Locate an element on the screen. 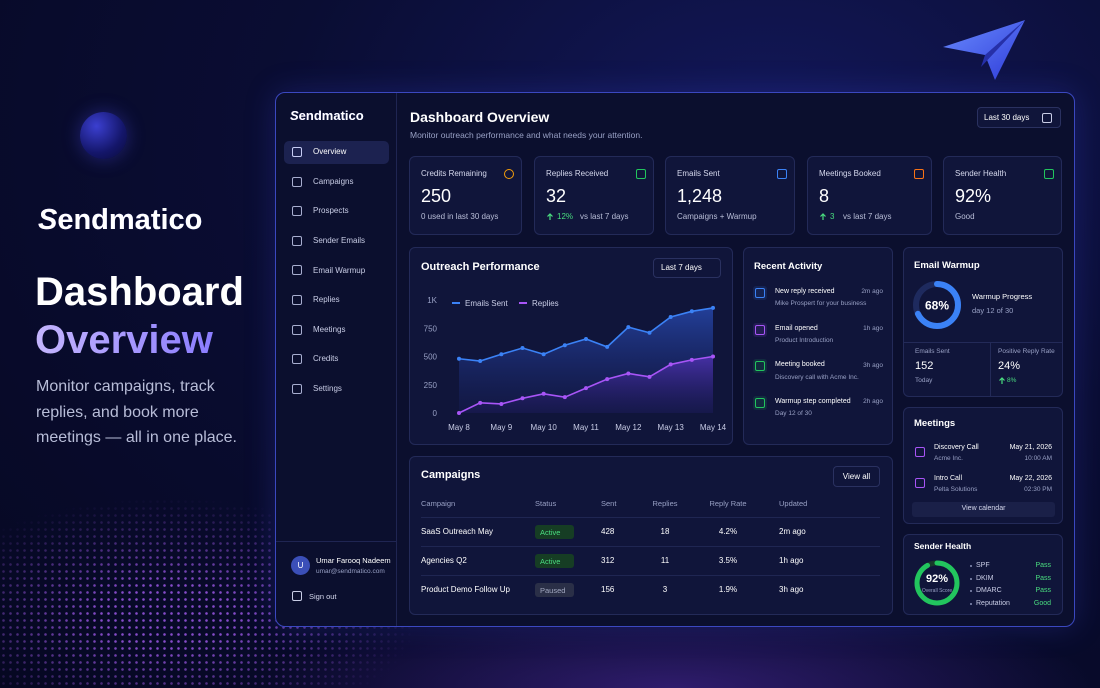 Image resolution: width=1100 pixels, height=688 pixels. meeting-company: Acme Inc. is located at coordinates (948, 459).